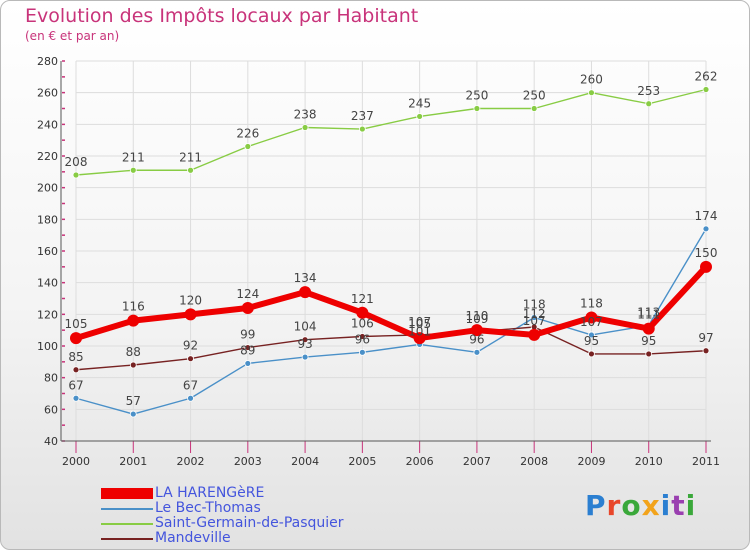  What do you see at coordinates (419, 103) in the screenshot?
I see `data-label-saint-germain-de-pasquier: 245` at bounding box center [419, 103].